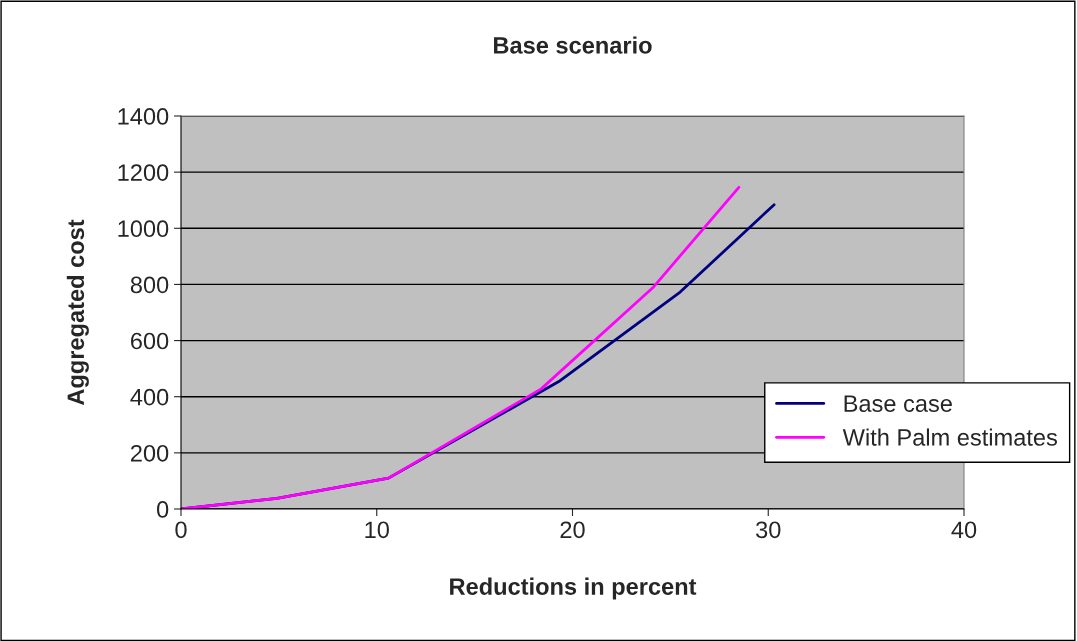 The width and height of the screenshot is (1077, 641). What do you see at coordinates (162, 509) in the screenshot?
I see `y-tick-label: 0` at bounding box center [162, 509].